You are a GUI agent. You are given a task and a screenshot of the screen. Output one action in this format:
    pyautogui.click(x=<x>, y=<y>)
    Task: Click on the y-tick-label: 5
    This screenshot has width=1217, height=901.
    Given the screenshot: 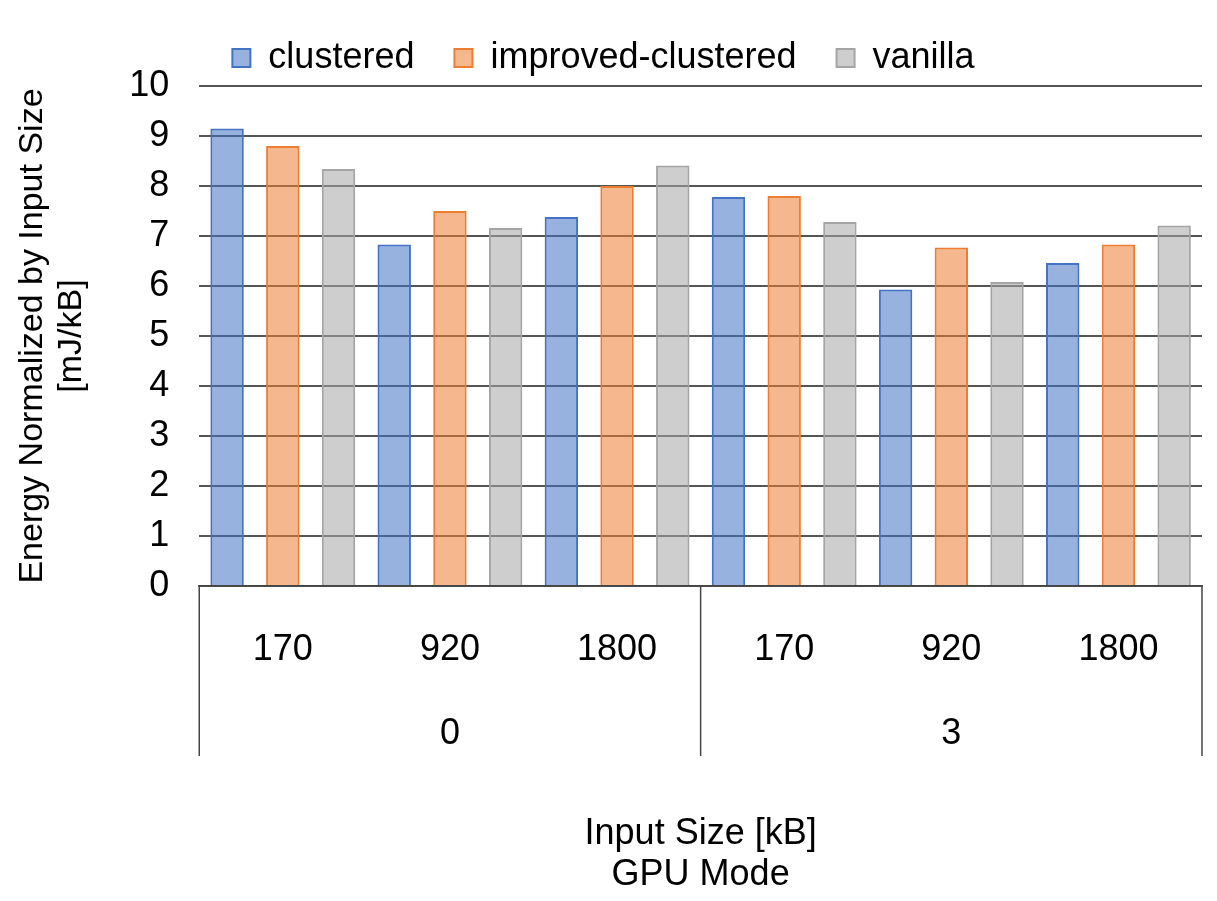 What is the action you would take?
    pyautogui.click(x=159, y=333)
    